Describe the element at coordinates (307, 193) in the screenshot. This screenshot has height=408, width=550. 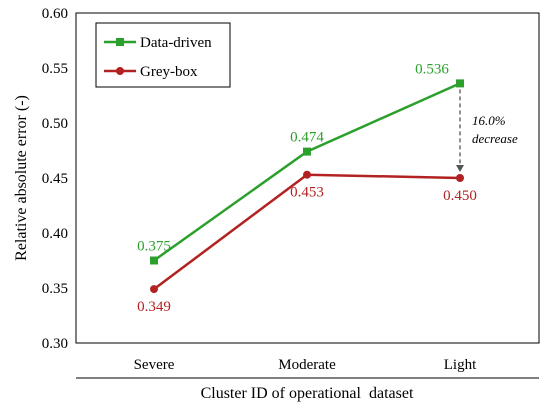
I see `data-label-grey-box: 0.453` at that location.